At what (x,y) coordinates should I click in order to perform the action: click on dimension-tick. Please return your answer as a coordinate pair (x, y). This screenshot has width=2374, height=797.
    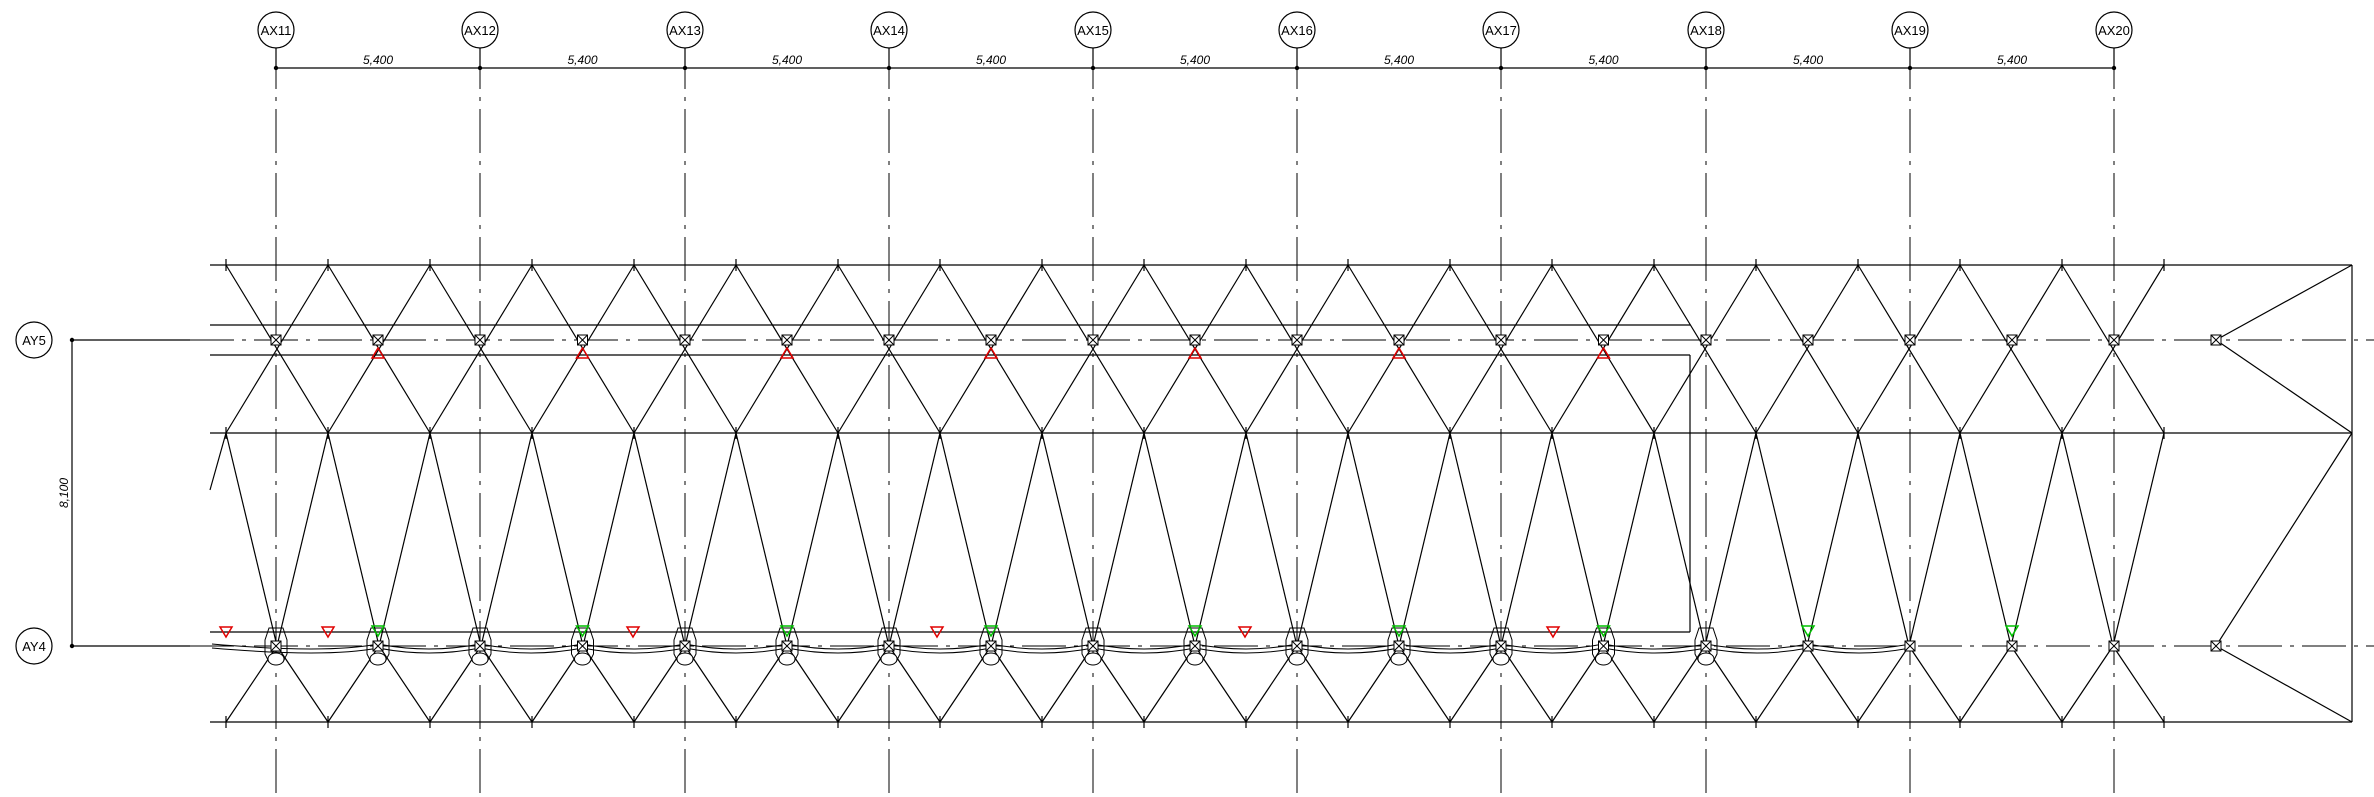
    Looking at the image, I should click on (72, 646).